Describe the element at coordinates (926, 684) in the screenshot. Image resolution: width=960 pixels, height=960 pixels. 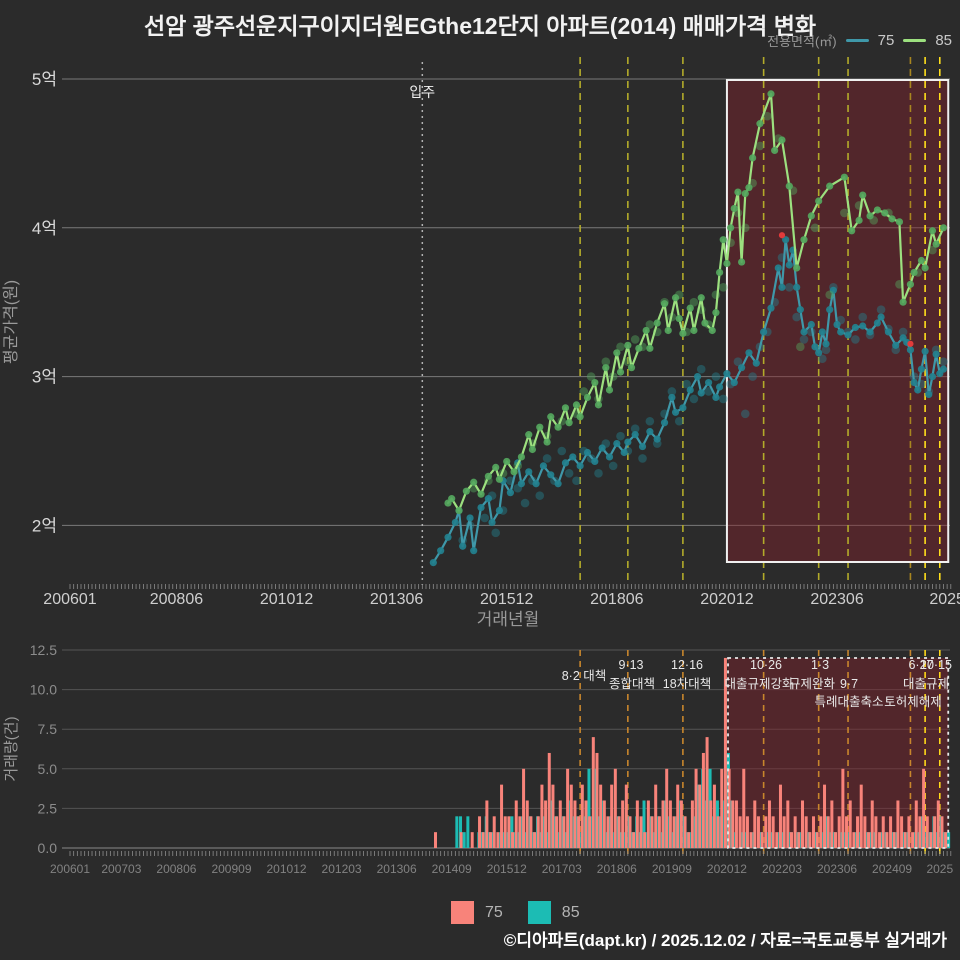
I see `policy-annotation: 대출규제` at that location.